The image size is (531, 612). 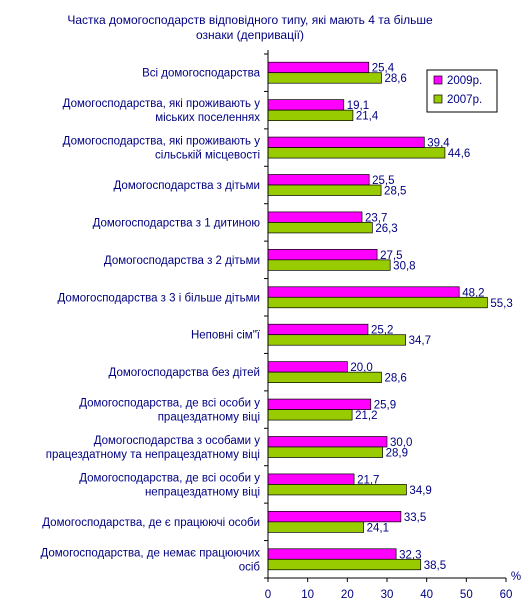 I want to click on category-label: працездатному та непрацездатному віці, so click(x=153, y=455).